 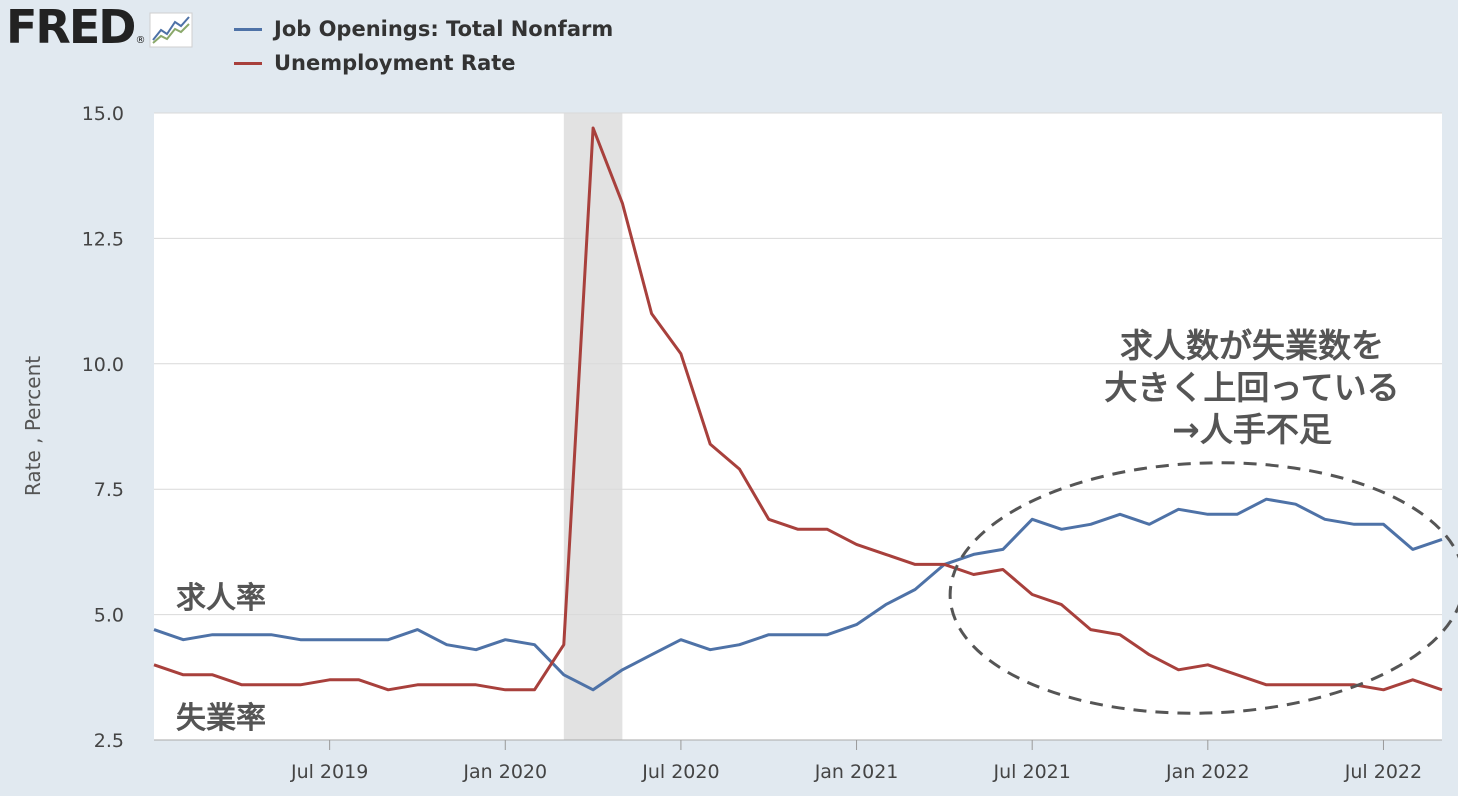 I want to click on registered-mark: ®, so click(x=140, y=40).